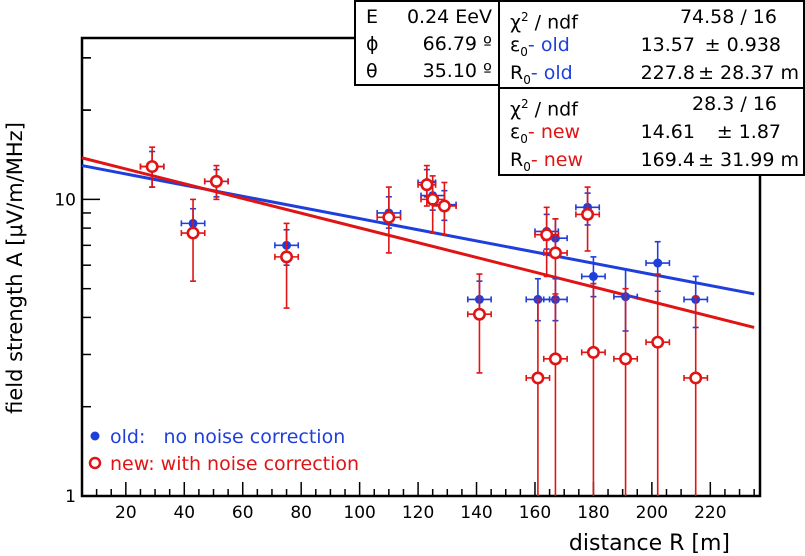 This screenshot has height=556, width=805. What do you see at coordinates (15, 268) in the screenshot?
I see `y-axis-label: field strength A [μV/m/MHz]` at bounding box center [15, 268].